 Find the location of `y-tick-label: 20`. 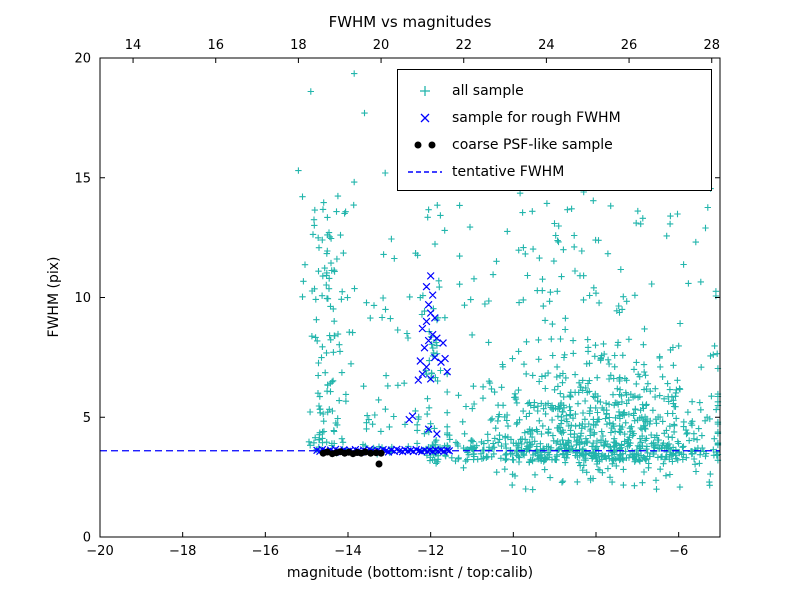

y-tick-label: 20 is located at coordinates (82, 59).